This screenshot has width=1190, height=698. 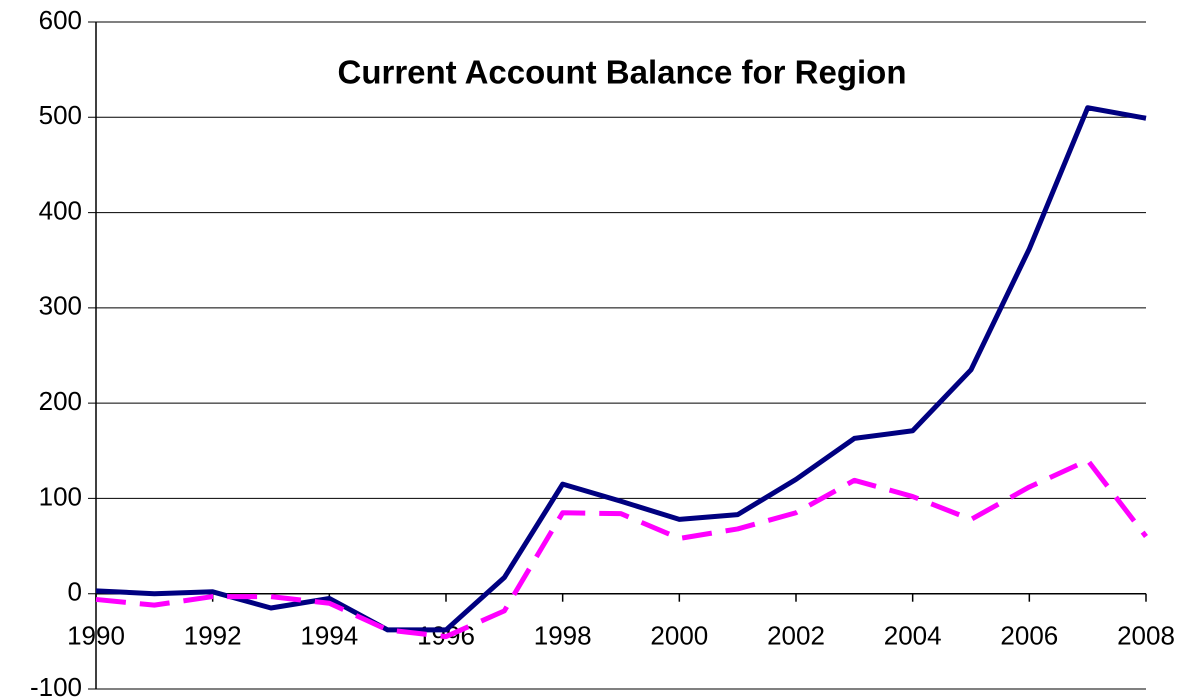 What do you see at coordinates (329, 636) in the screenshot?
I see `x-tick-label: 1994` at bounding box center [329, 636].